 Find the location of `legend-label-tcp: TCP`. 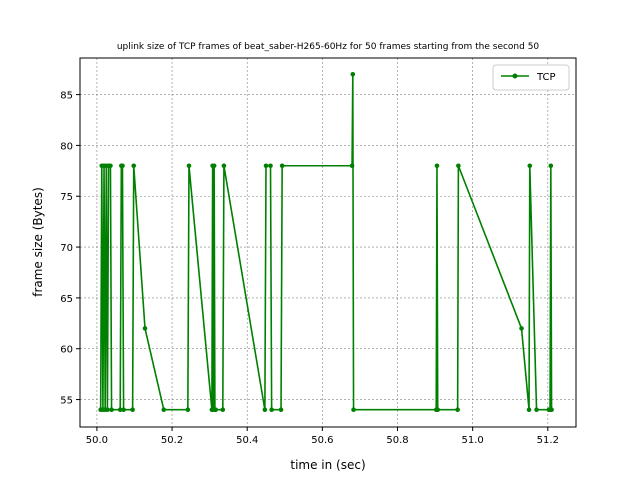

legend-label-tcp: TCP is located at coordinates (546, 77).